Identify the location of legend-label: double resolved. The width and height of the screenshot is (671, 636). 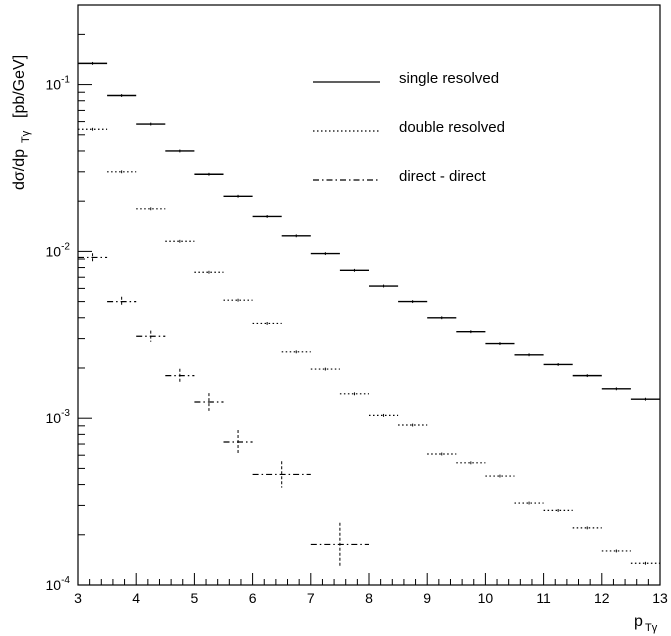
(452, 127).